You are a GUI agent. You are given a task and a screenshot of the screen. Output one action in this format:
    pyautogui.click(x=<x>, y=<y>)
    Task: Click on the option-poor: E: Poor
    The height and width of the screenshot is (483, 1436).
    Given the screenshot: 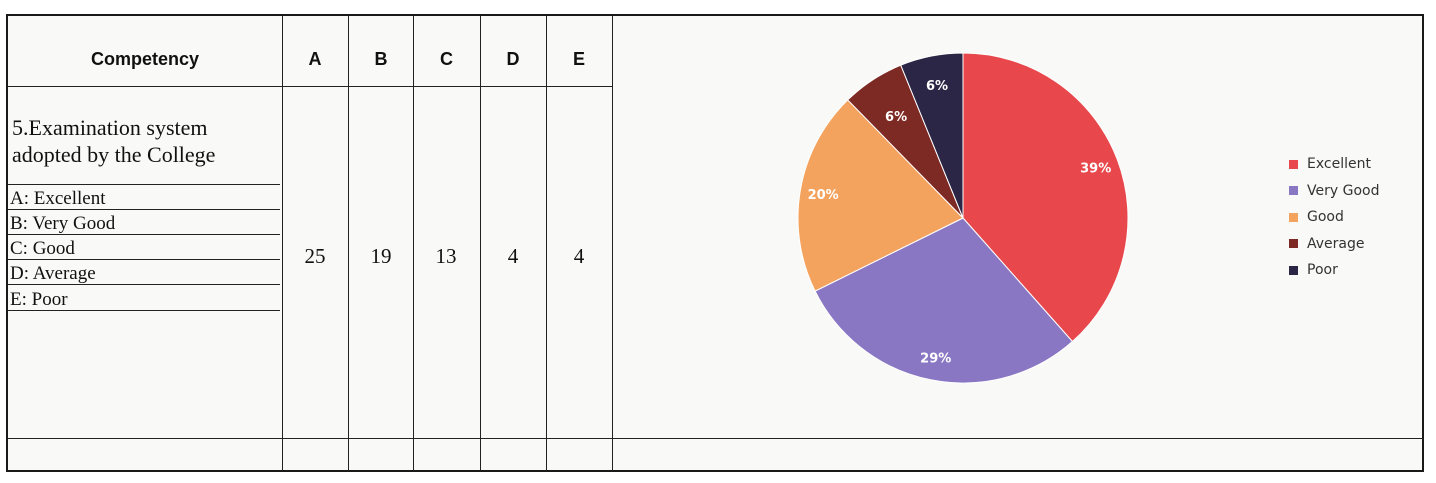 What is the action you would take?
    pyautogui.click(x=39, y=299)
    